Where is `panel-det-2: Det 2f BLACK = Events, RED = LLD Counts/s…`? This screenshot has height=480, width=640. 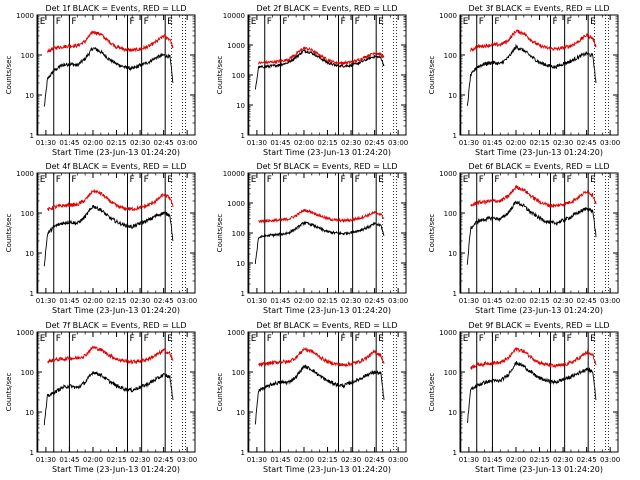
panel-det-2: Det 2f BLACK = Events, RED = LLD Counts/s… is located at coordinates (312, 80).